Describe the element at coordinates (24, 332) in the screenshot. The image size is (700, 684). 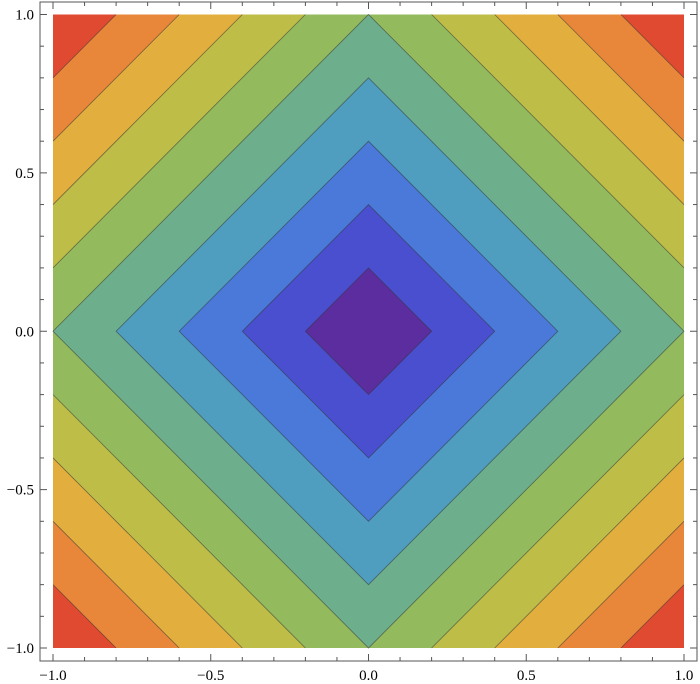
I see `y-tick-label: 0.0` at that location.